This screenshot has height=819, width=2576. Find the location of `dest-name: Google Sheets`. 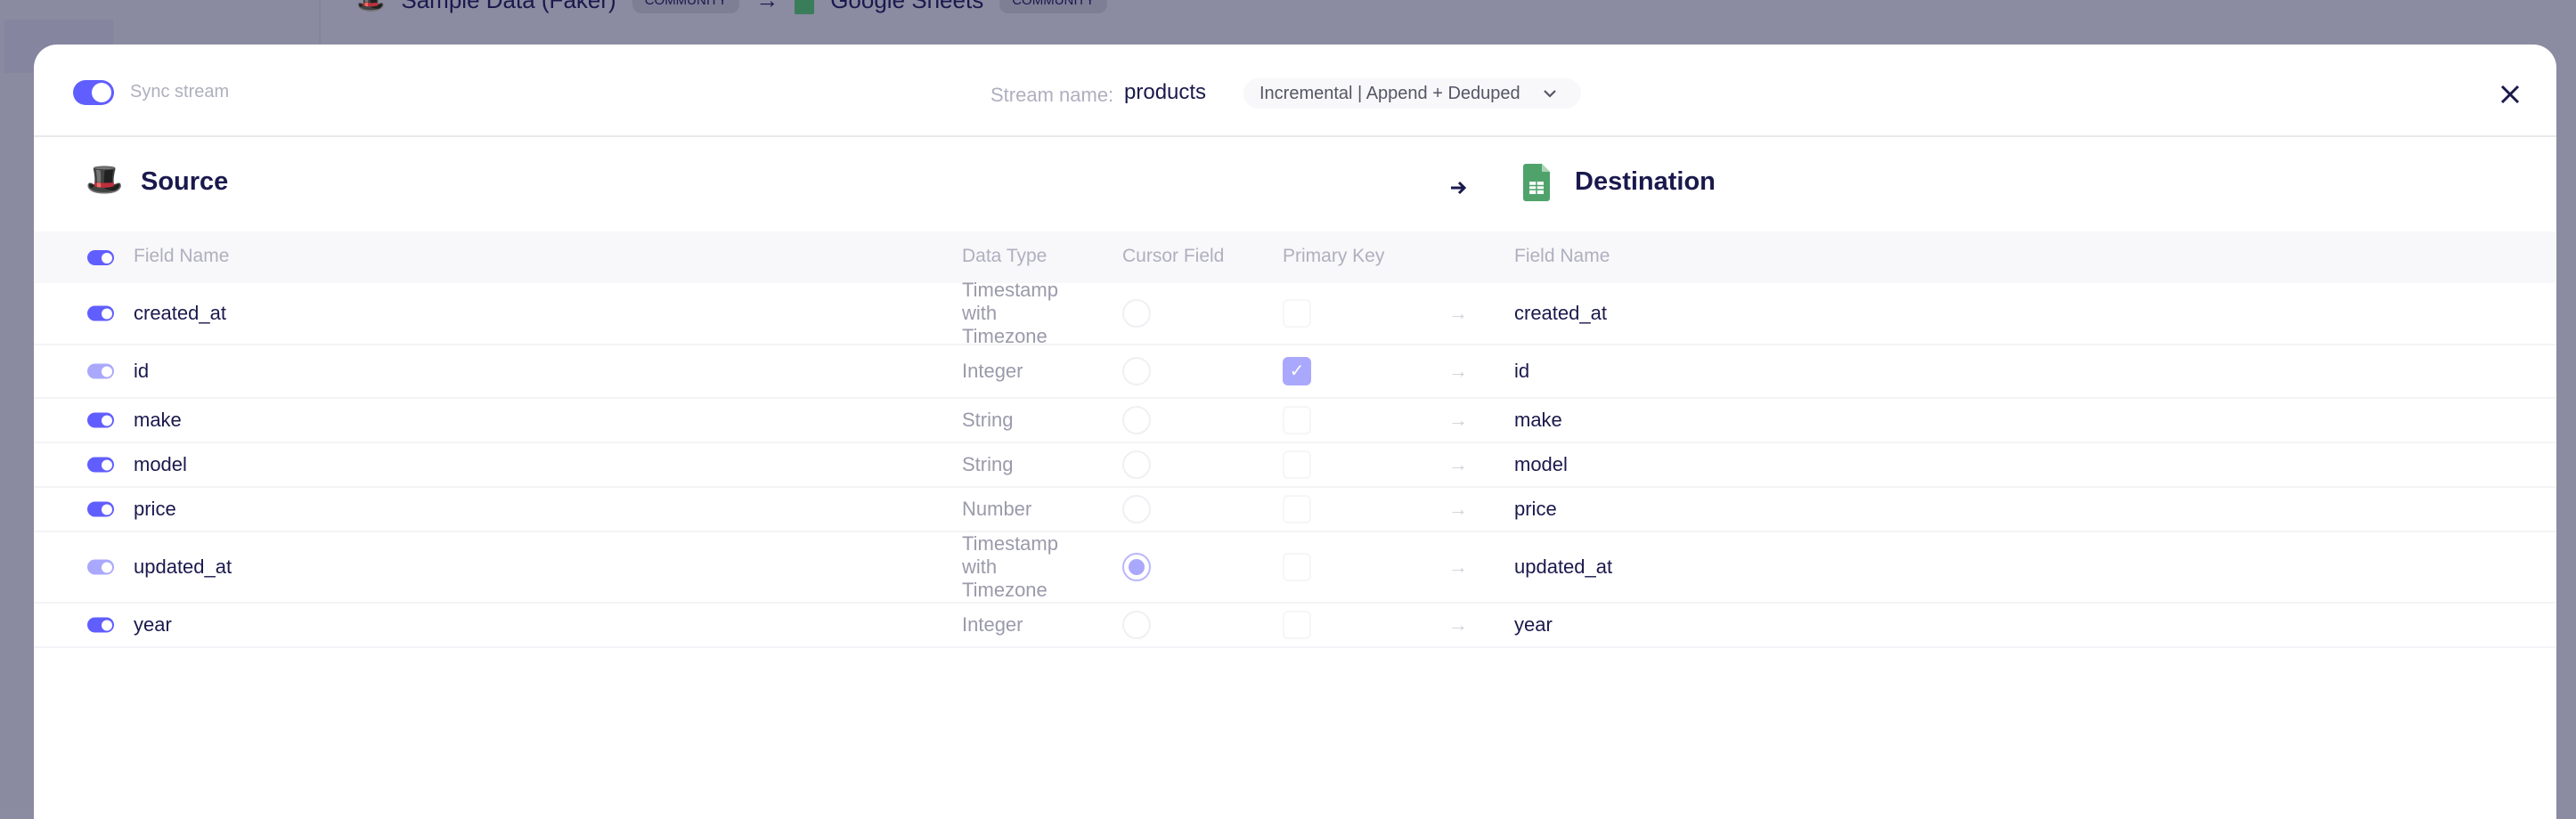

dest-name: Google Sheets is located at coordinates (907, 7).